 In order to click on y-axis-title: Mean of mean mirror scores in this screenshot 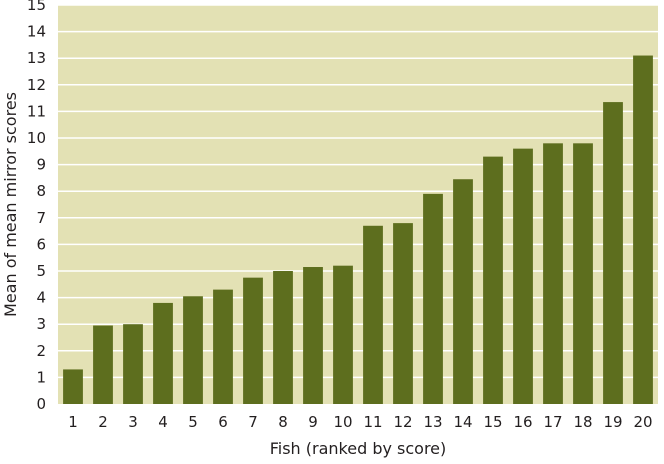, I will do `click(10, 204)`.